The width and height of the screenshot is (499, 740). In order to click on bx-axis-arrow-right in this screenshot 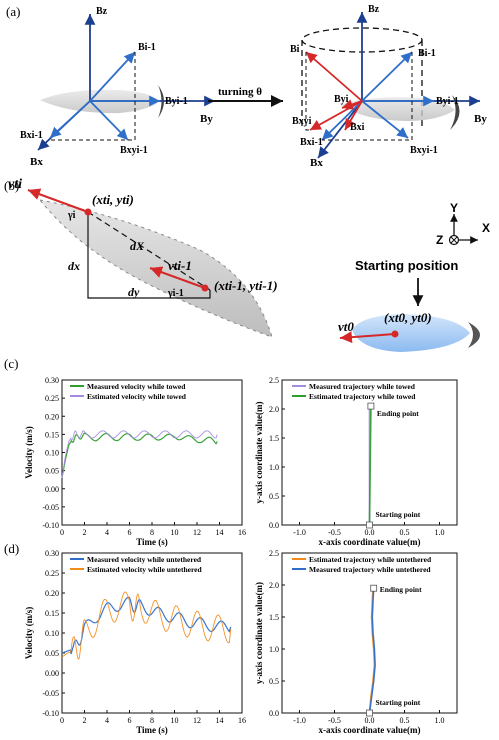, I will do `click(340, 129)`.